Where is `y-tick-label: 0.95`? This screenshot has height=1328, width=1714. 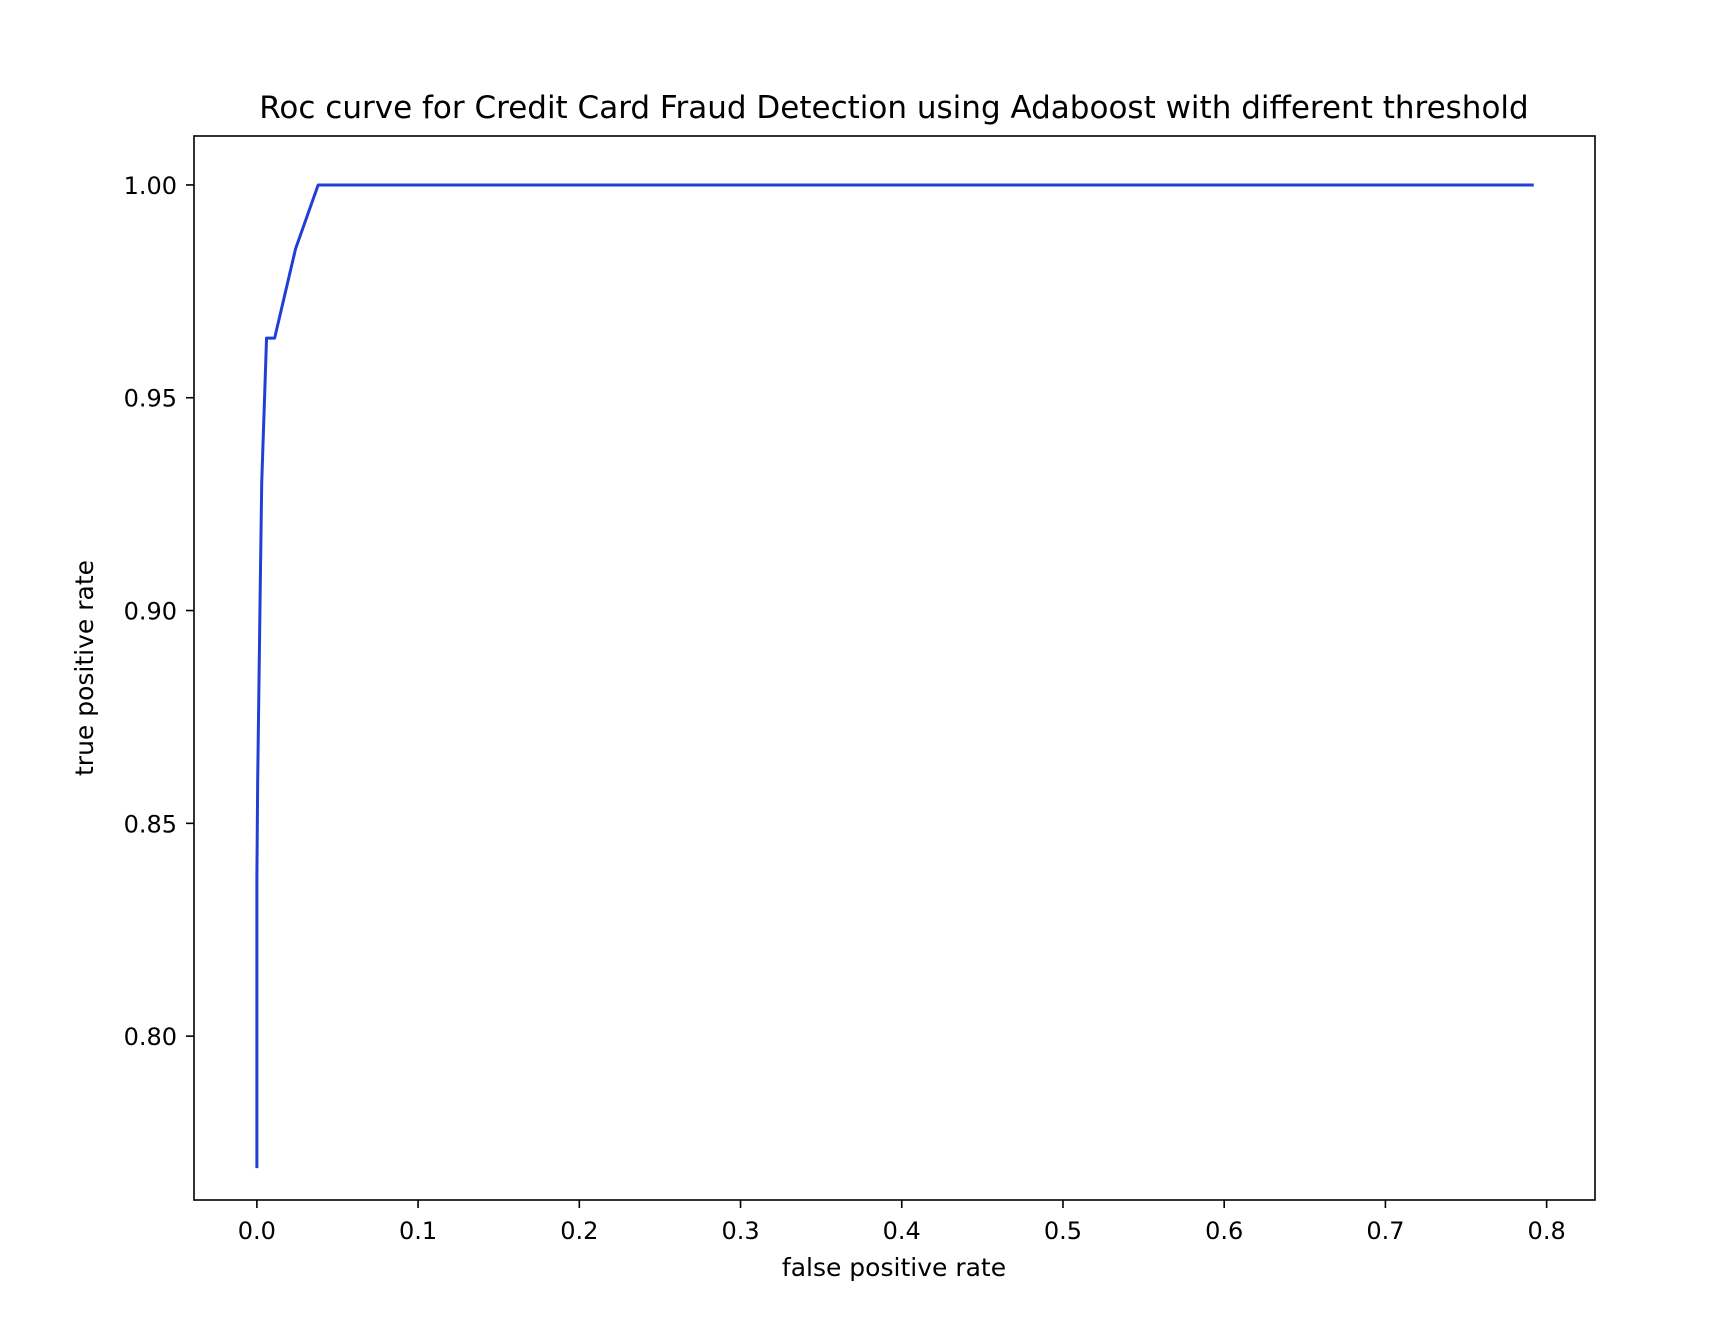
y-tick-label: 0.95 is located at coordinates (150, 399).